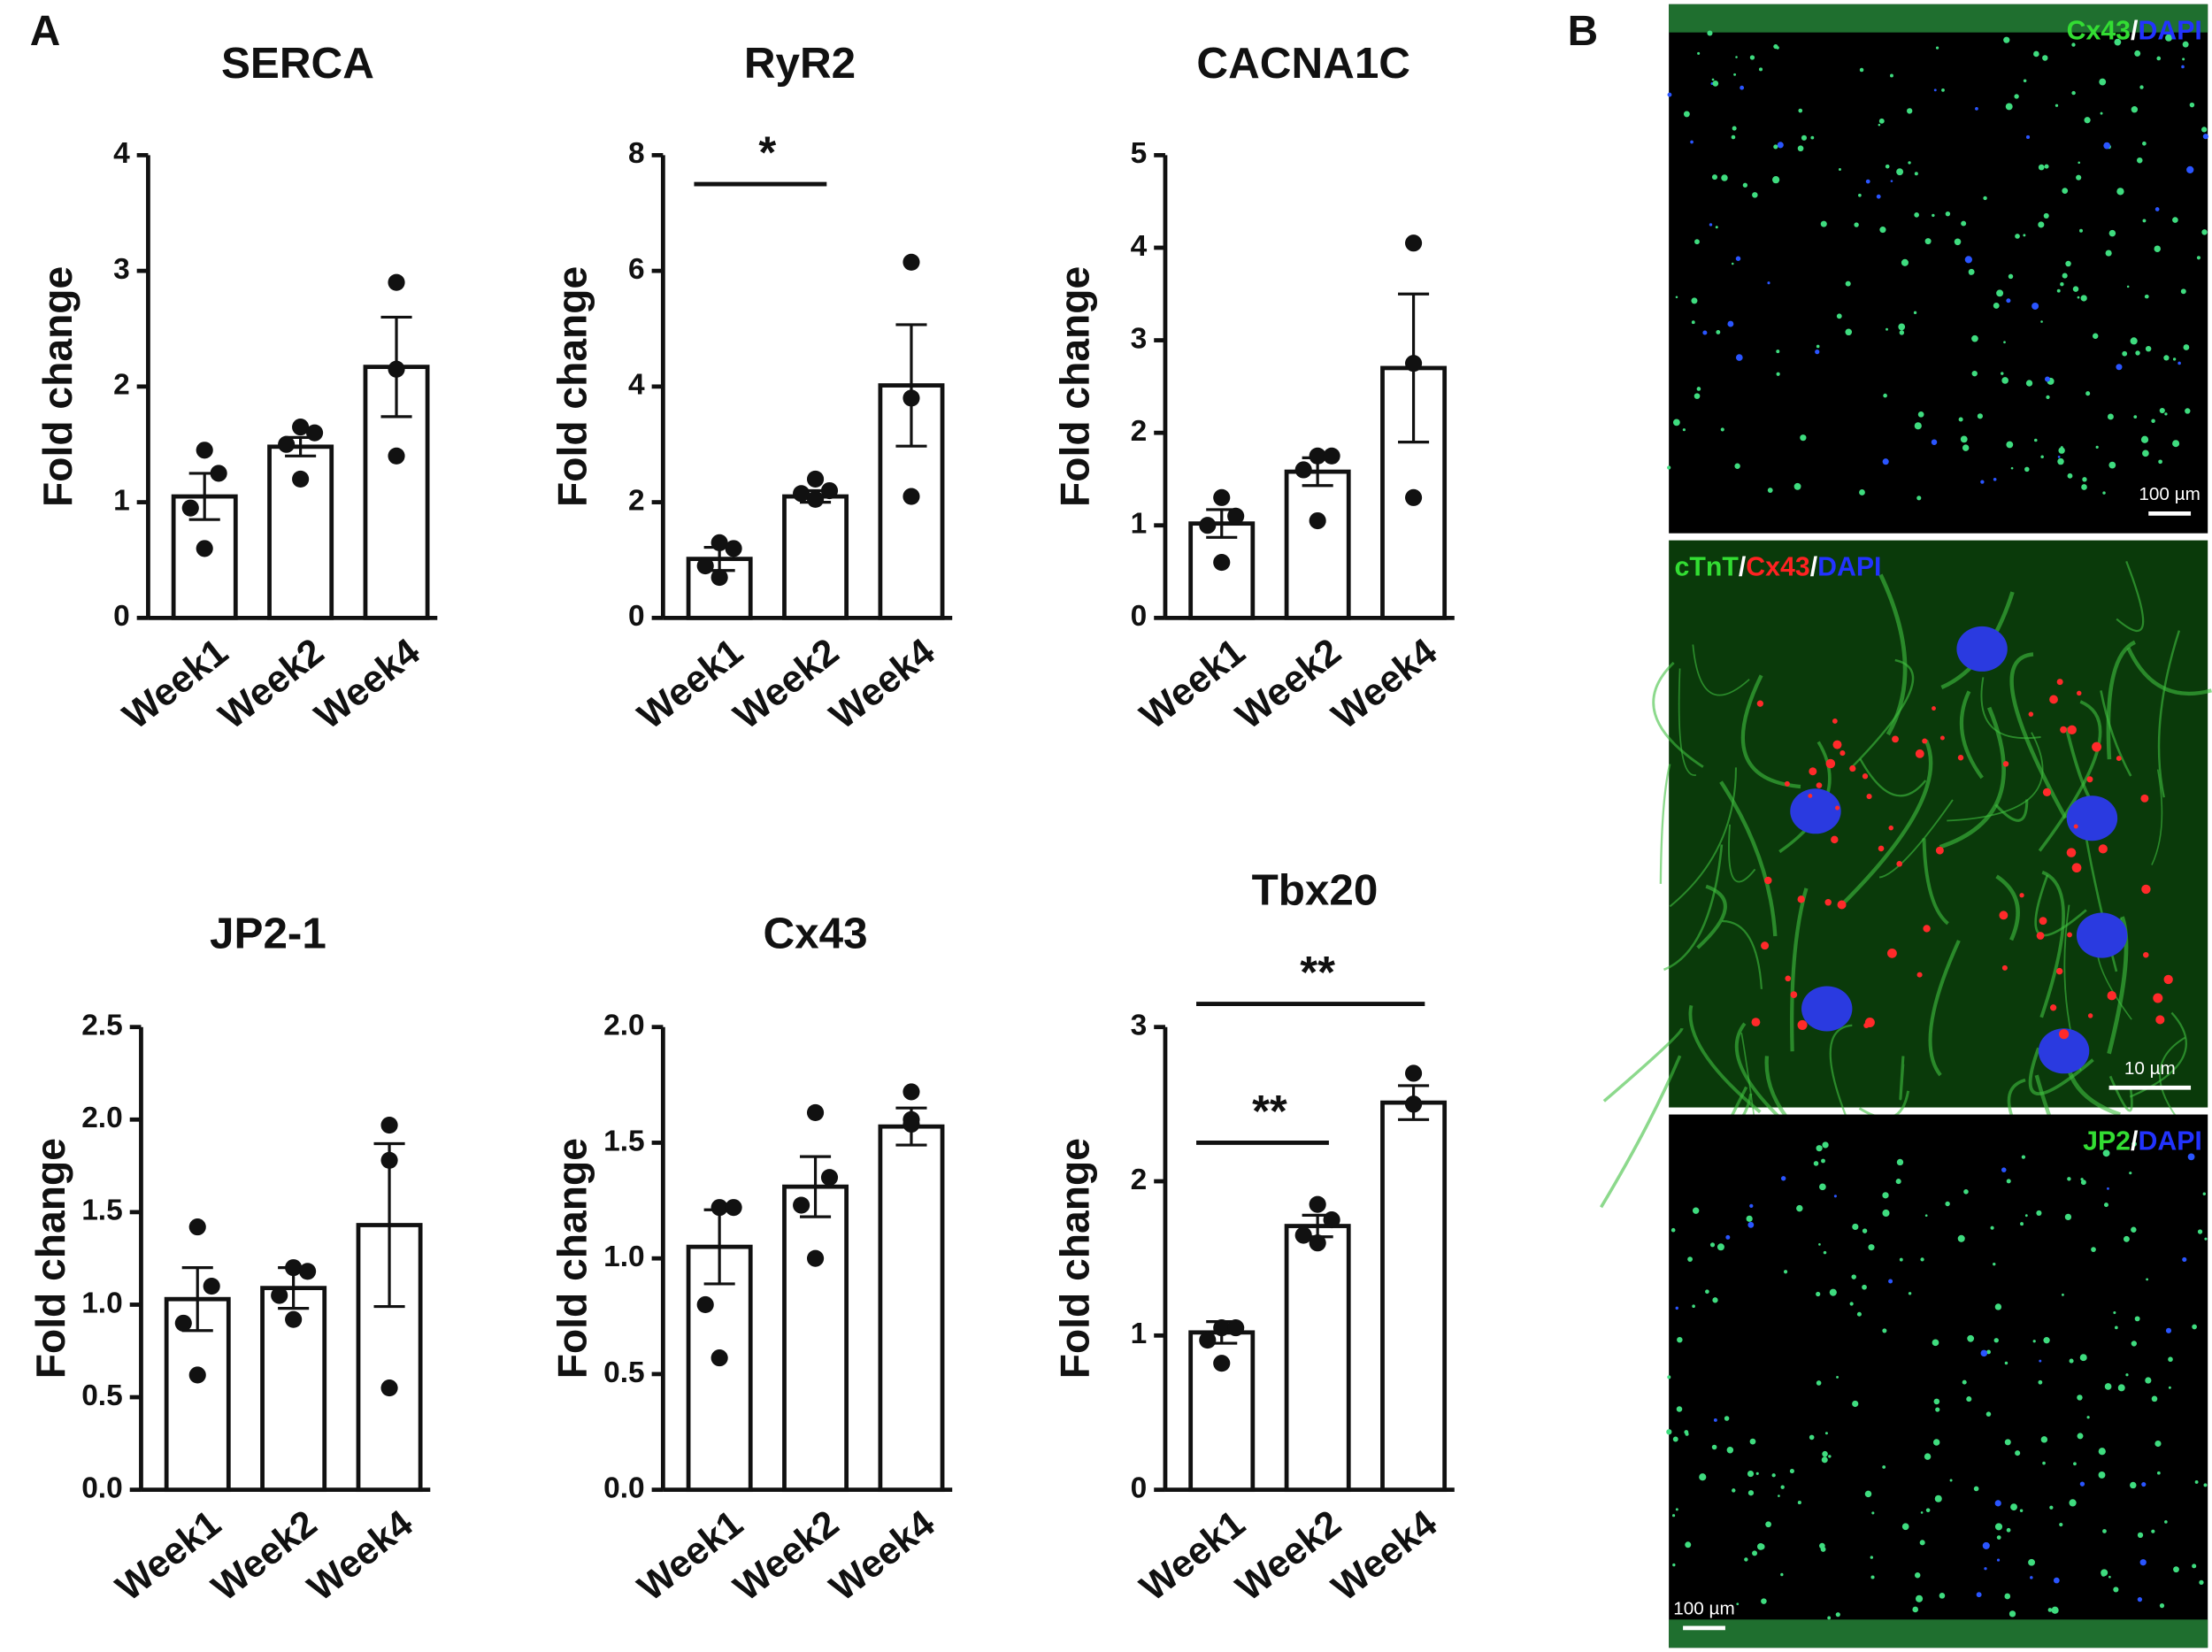 The image size is (2212, 1652). Describe the element at coordinates (1074, 1258) in the screenshot. I see `y-axis-label: Fold change` at that location.